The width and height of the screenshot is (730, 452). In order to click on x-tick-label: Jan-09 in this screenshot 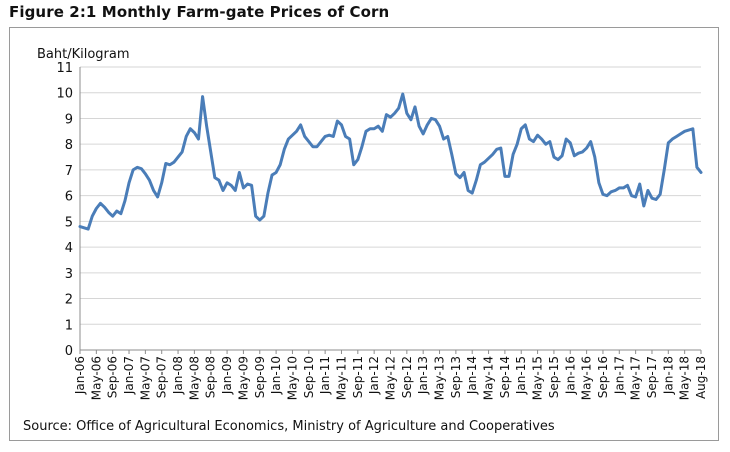, I will do `click(227, 375)`.